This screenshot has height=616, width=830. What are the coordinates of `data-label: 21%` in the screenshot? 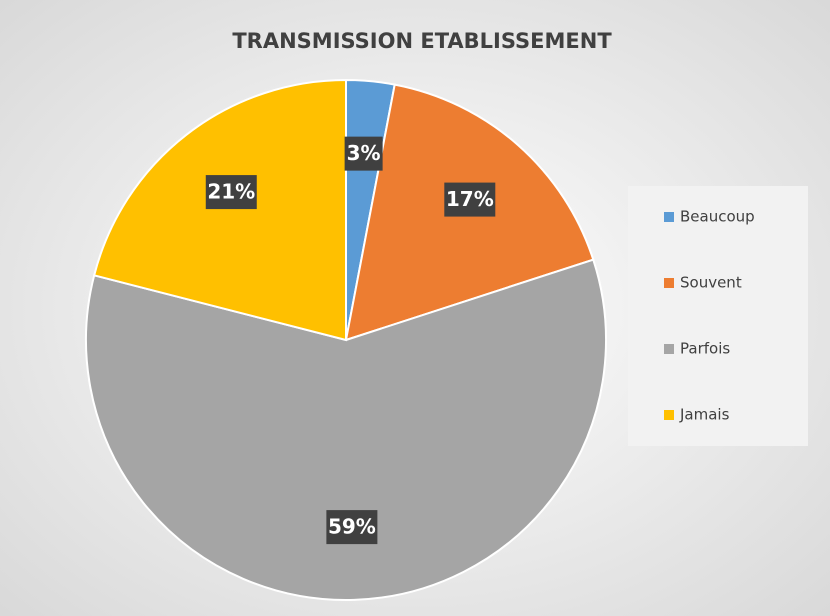 It's located at (231, 192).